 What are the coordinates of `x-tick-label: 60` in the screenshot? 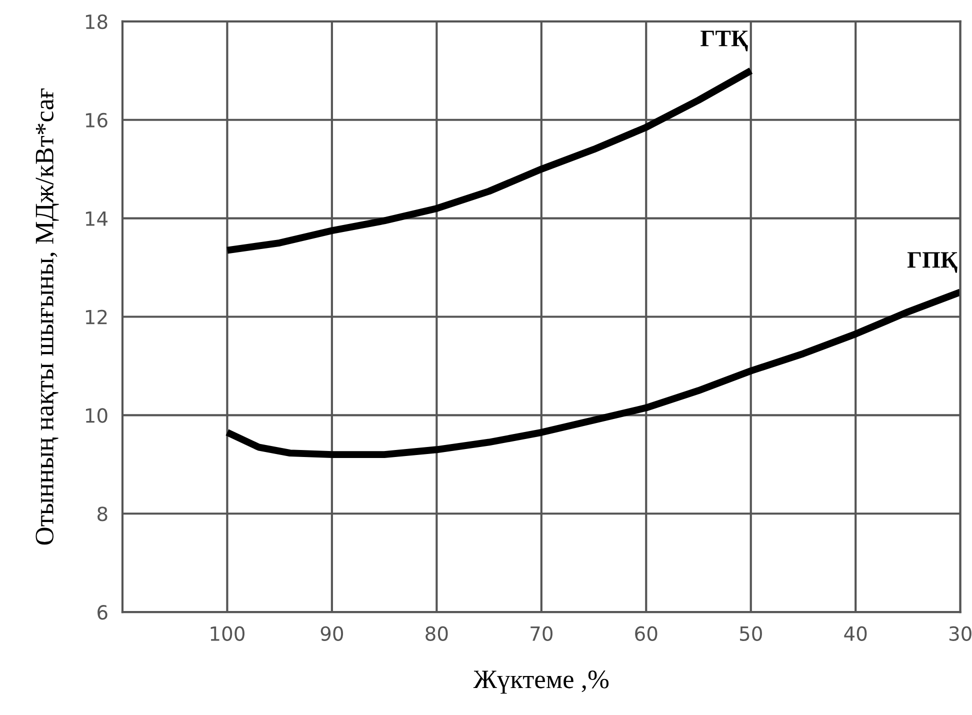 It's located at (646, 633).